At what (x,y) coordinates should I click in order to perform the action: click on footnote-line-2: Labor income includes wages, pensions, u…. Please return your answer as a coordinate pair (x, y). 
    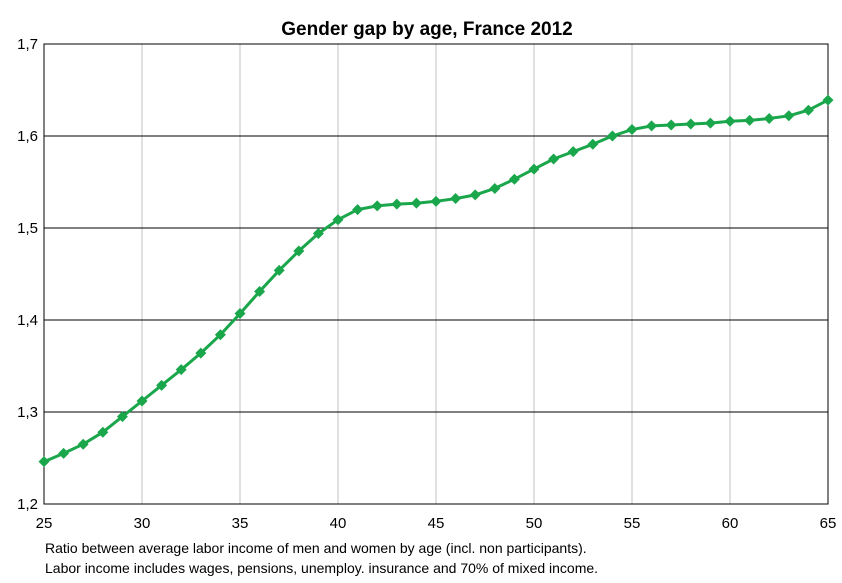
    Looking at the image, I should click on (321, 568).